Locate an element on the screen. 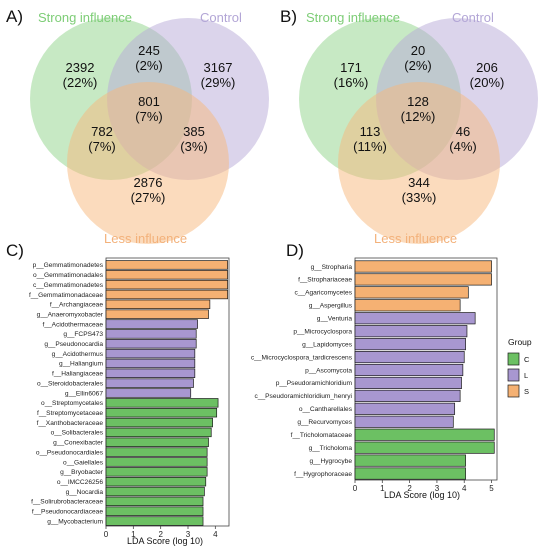 The image size is (541, 550). x-tick-label: 5 is located at coordinates (491, 488).